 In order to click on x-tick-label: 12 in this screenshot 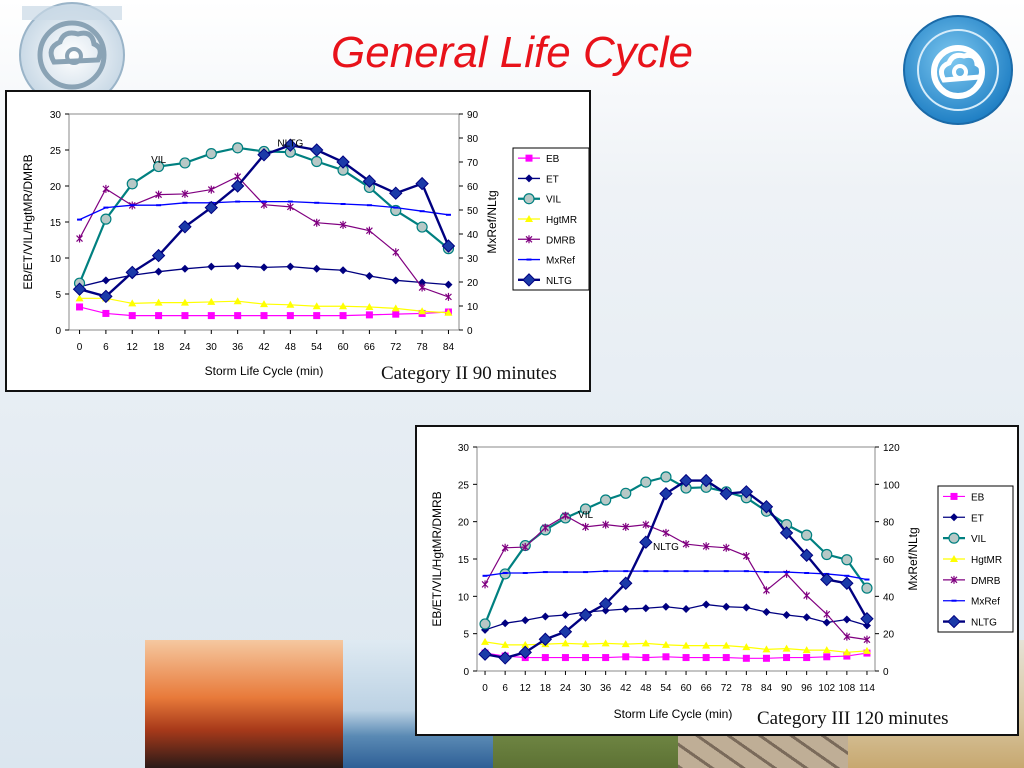, I will do `click(526, 688)`.